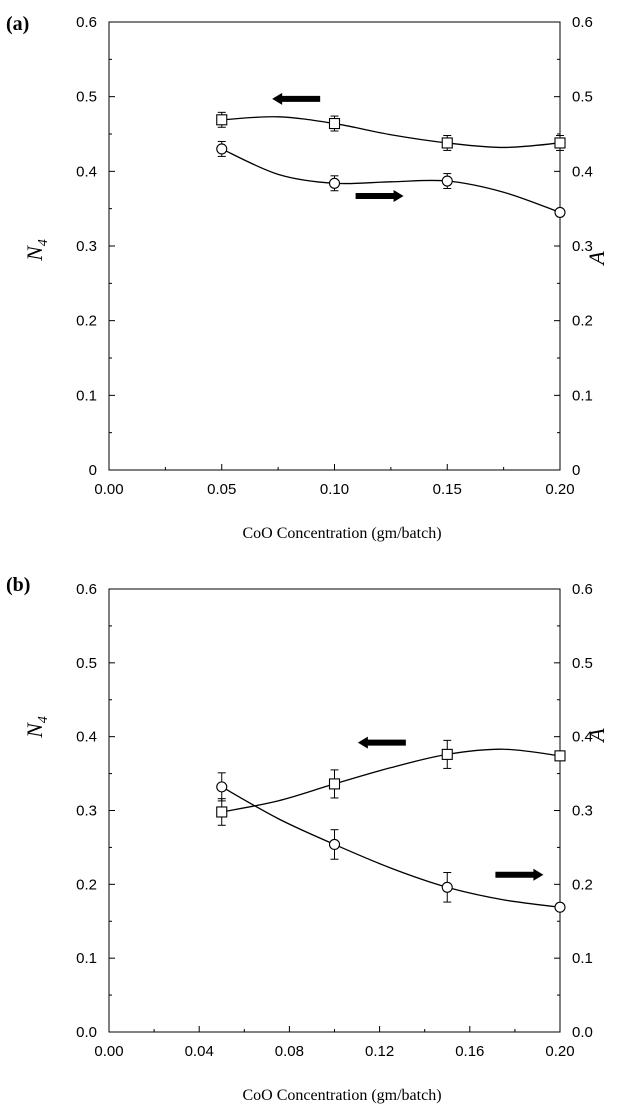 The image size is (635, 1108). I want to click on panel-a-y-tick-label-right: 0.5, so click(582, 97).